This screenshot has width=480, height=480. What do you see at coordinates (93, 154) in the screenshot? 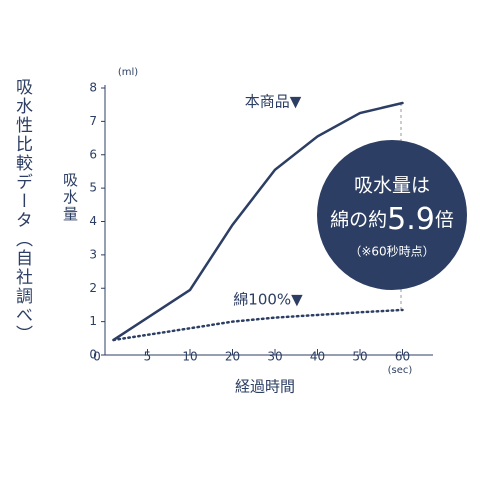
I see `y-tick-label: 6` at bounding box center [93, 154].